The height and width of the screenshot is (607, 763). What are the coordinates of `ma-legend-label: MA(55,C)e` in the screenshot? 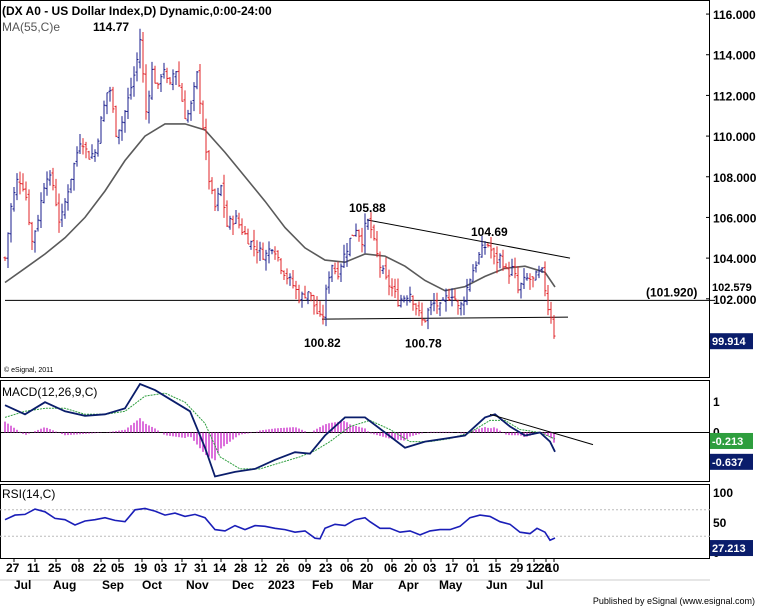 It's located at (31, 27).